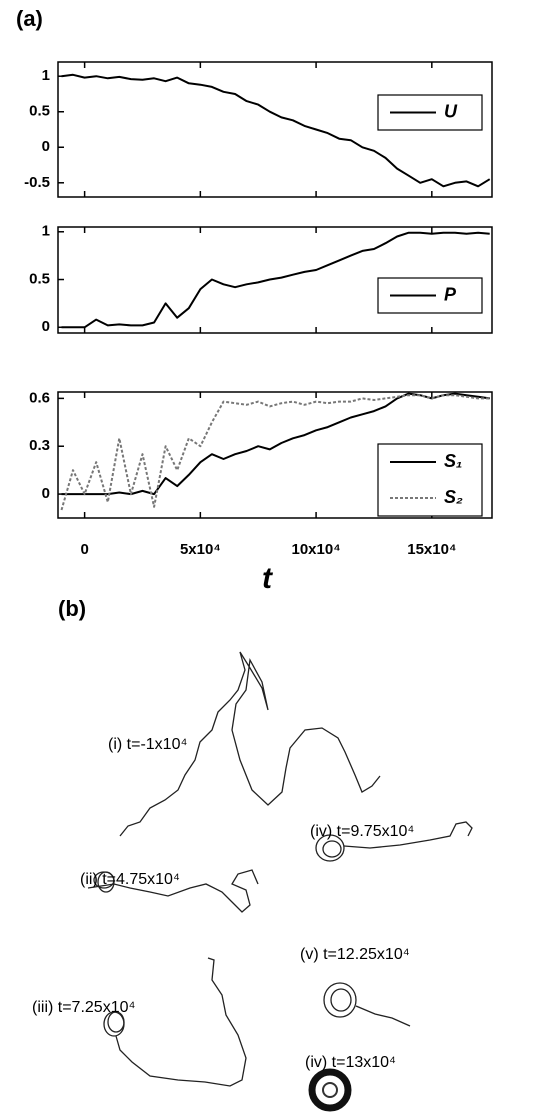  I want to click on conformation-label: (i) t=-1x10⁴, so click(147, 744).